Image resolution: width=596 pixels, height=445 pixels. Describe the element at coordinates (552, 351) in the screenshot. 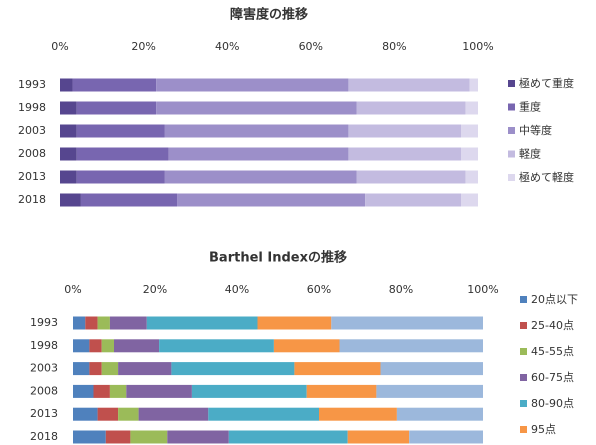

I see `legend-label: 45-55点` at that location.